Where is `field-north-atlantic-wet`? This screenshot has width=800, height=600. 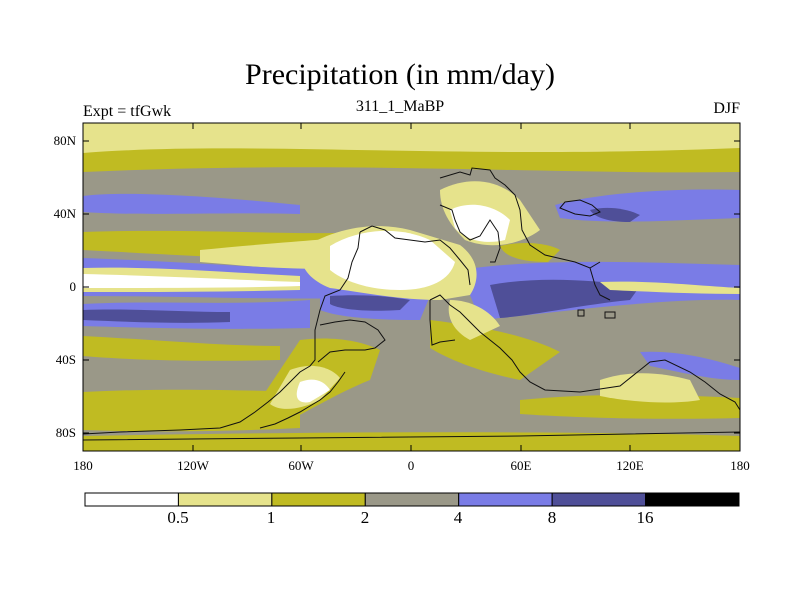
field-north-atlantic-wet is located at coordinates (191, 203).